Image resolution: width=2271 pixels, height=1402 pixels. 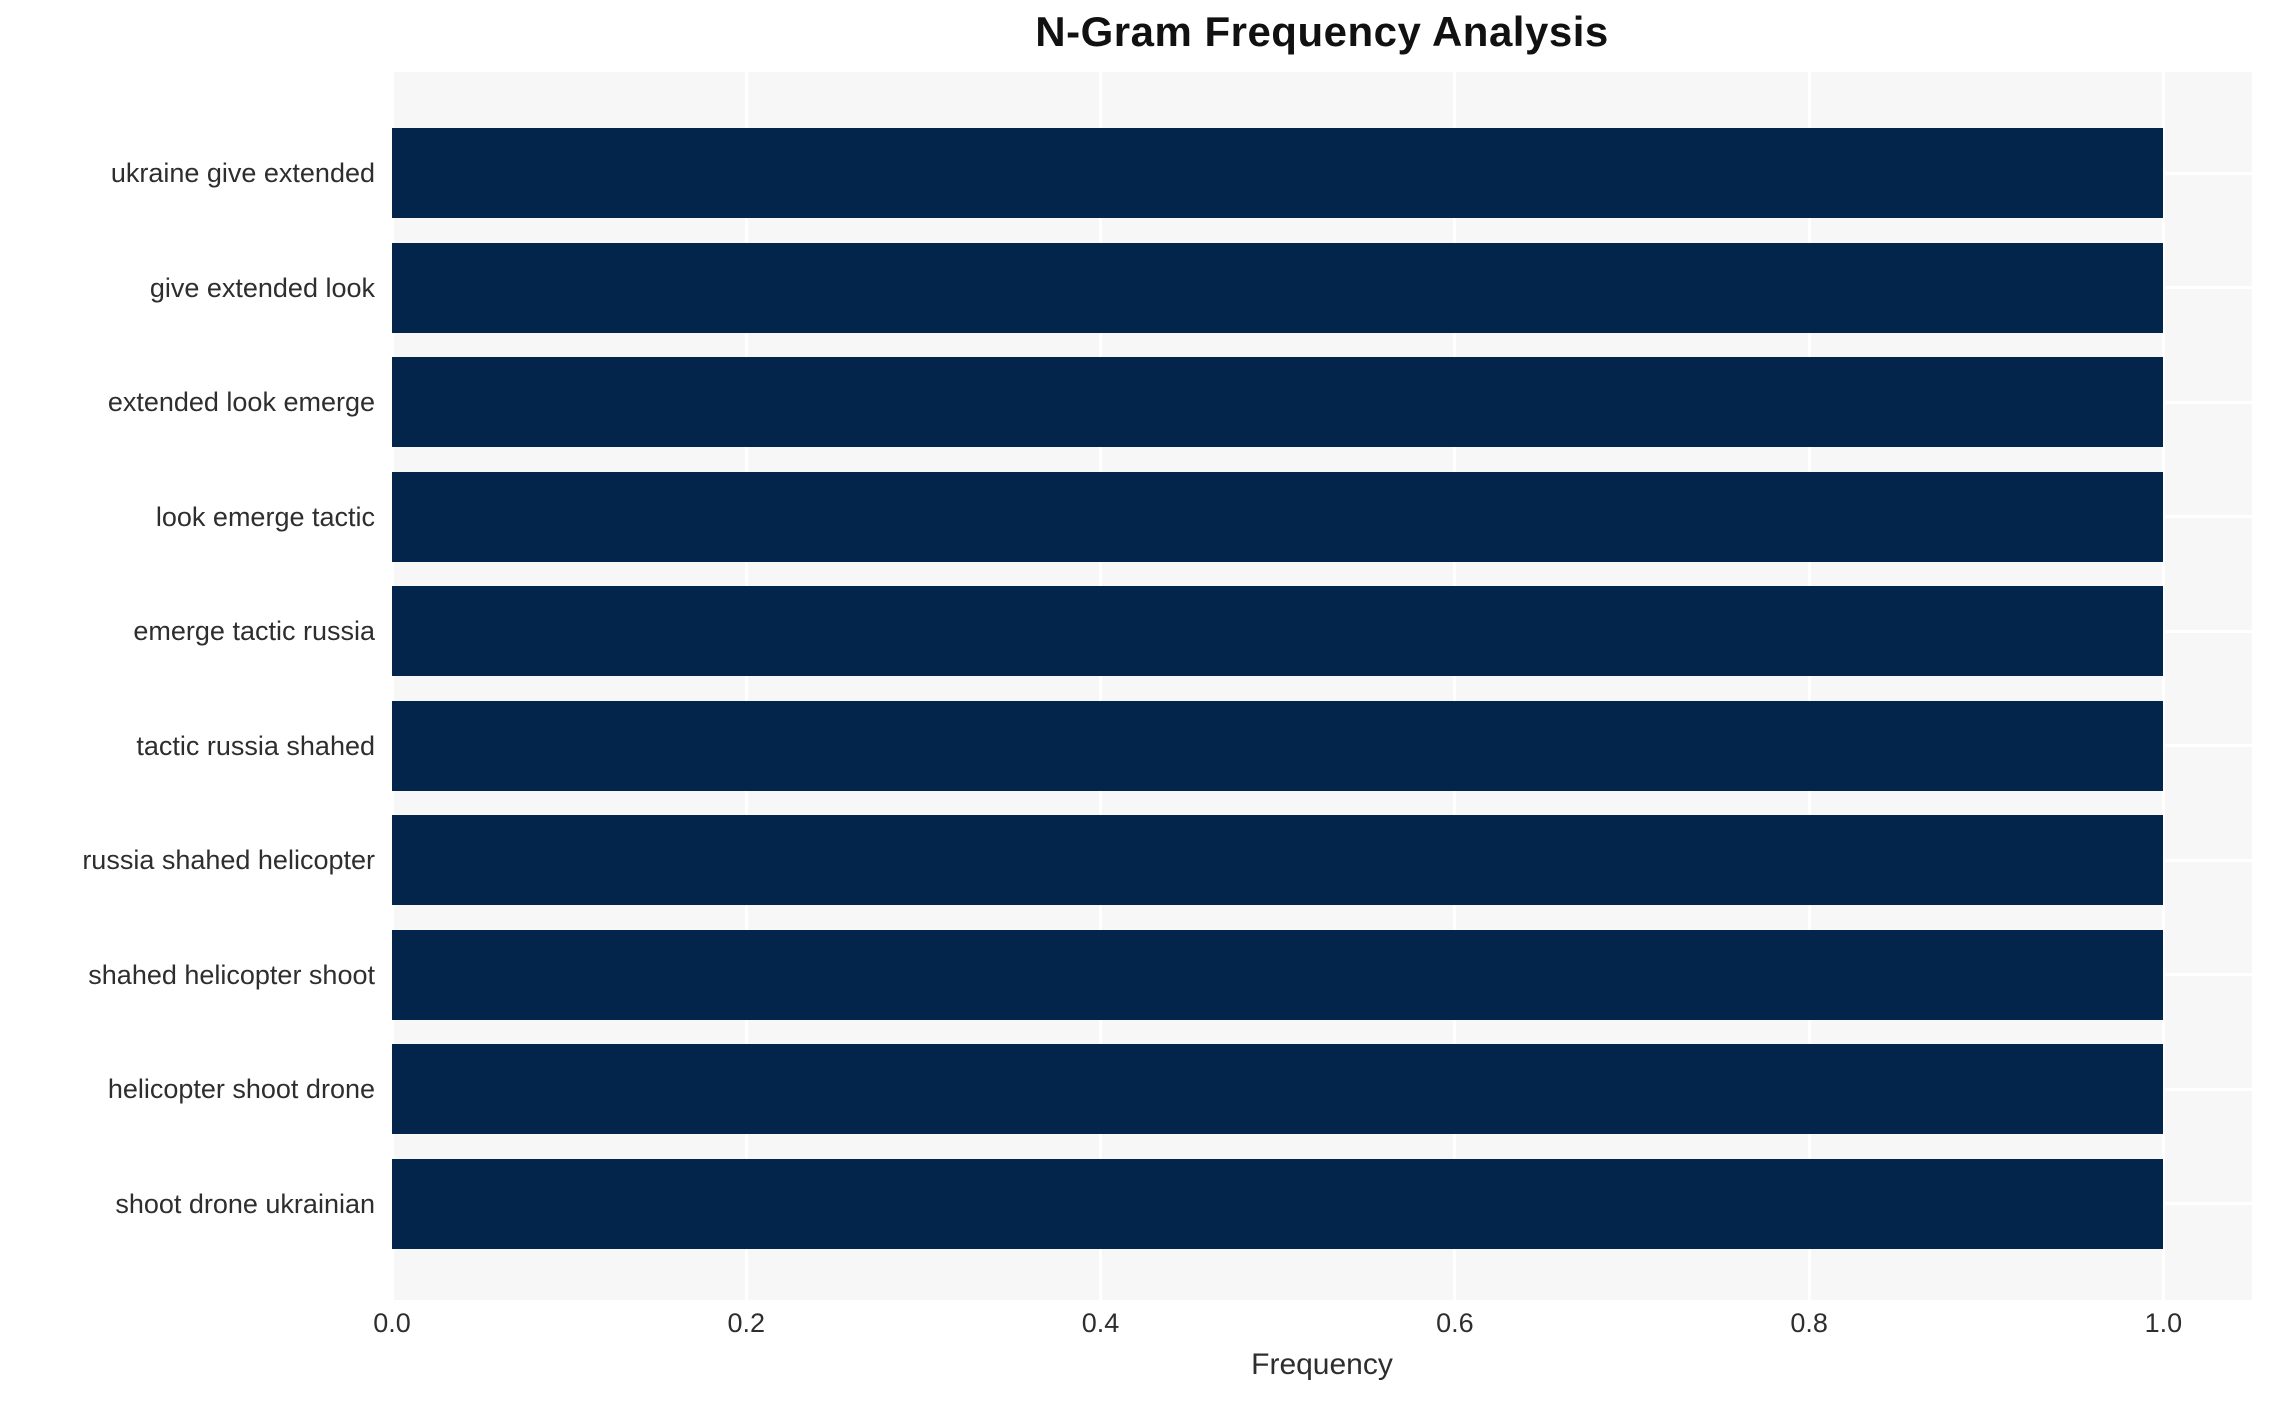 I want to click on x-tick-label: 0.2, so click(x=746, y=1323).